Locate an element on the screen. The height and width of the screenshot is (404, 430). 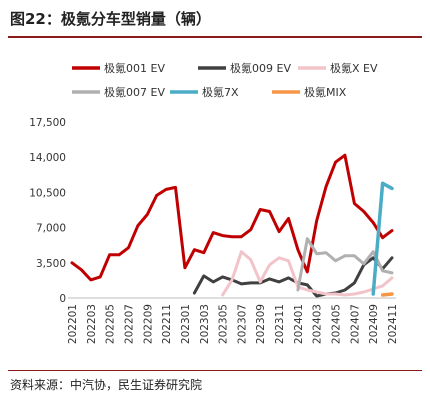
source-rule is located at coordinates (215, 370).